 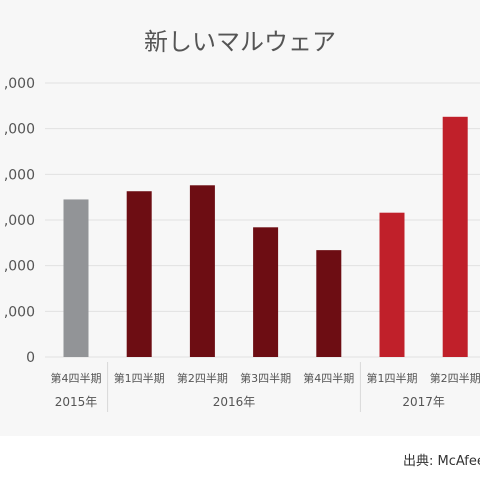 I want to click on year-label: 2016年, so click(x=234, y=402).